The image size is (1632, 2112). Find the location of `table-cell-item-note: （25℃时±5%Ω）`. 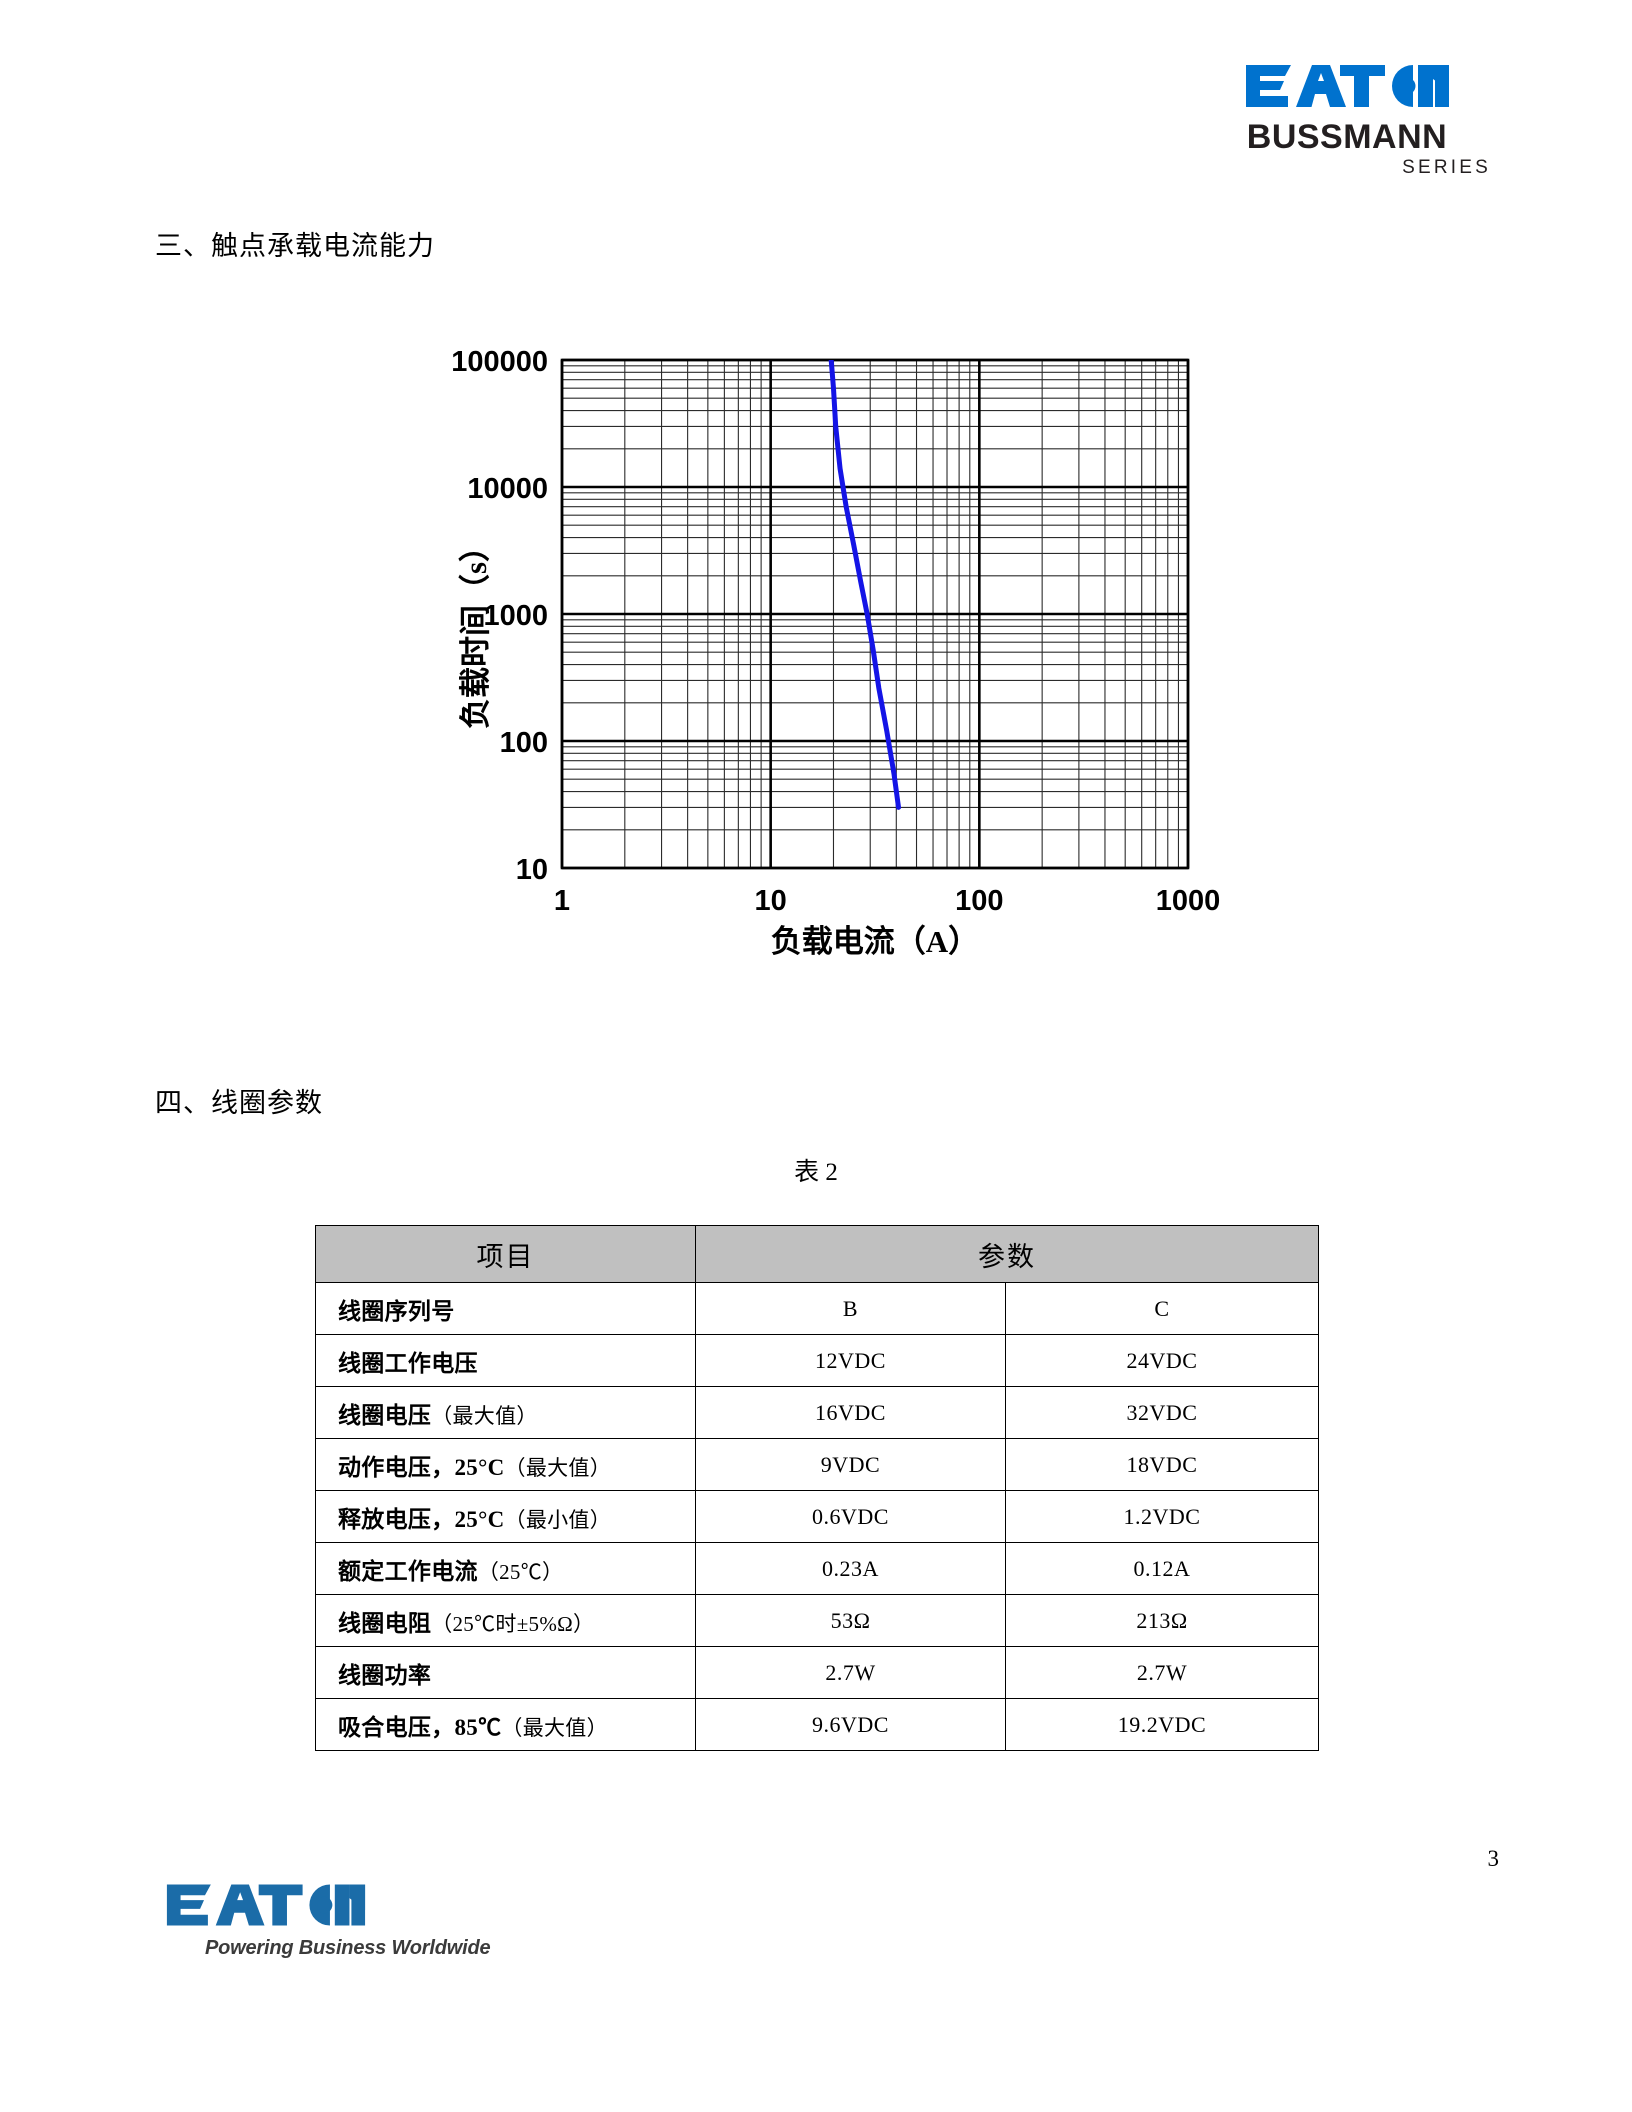

table-cell-item-note: （25℃时±5%Ω） is located at coordinates (513, 1623).